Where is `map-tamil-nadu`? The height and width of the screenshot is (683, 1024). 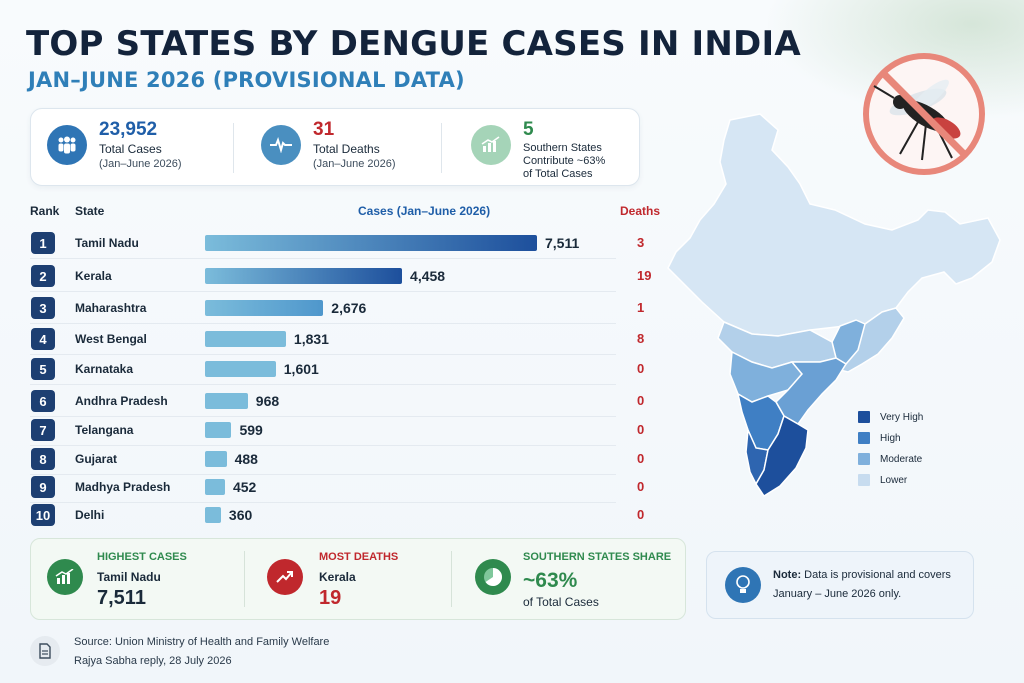
map-tamil-nadu is located at coordinates (782, 456).